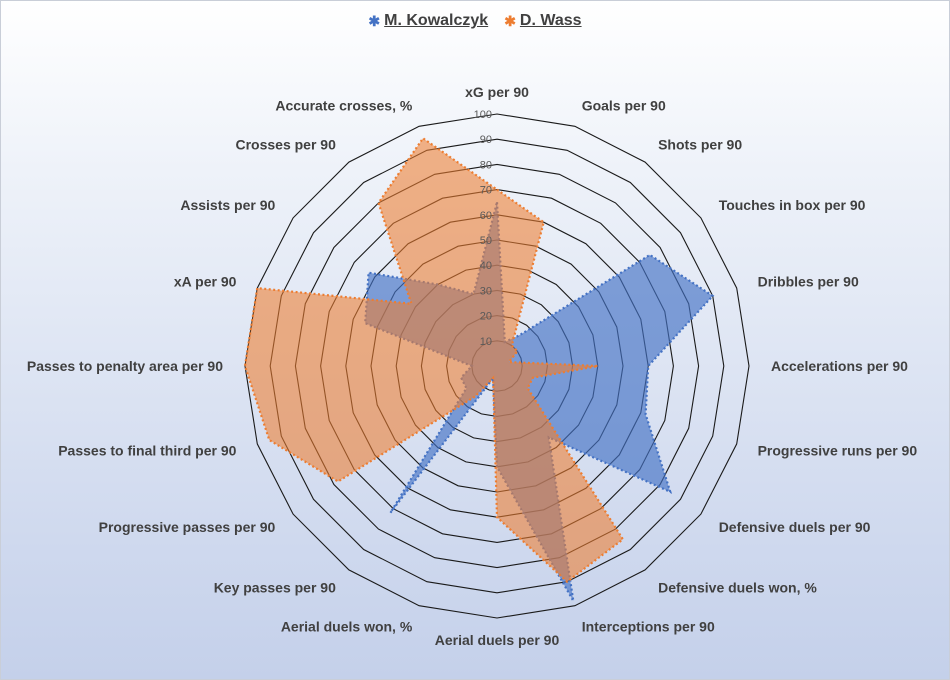 The image size is (950, 680). I want to click on tick-label-20: 20, so click(486, 317).